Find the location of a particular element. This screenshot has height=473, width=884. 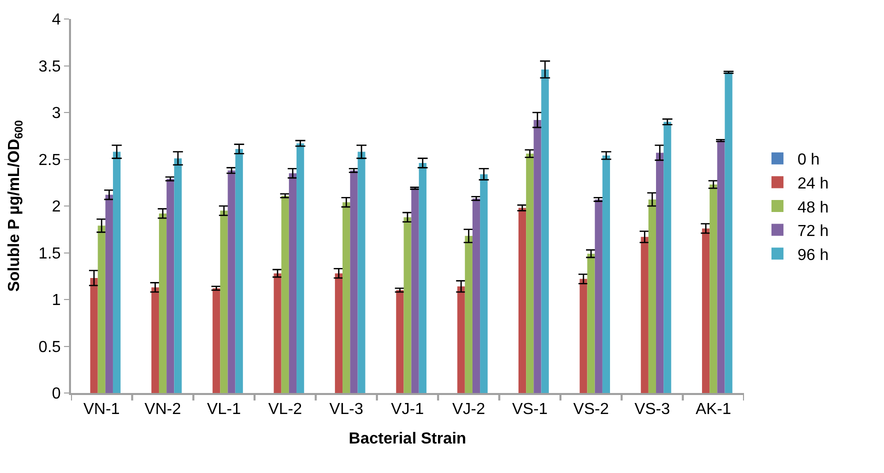

x-tick-label: AK-1 is located at coordinates (714, 409).